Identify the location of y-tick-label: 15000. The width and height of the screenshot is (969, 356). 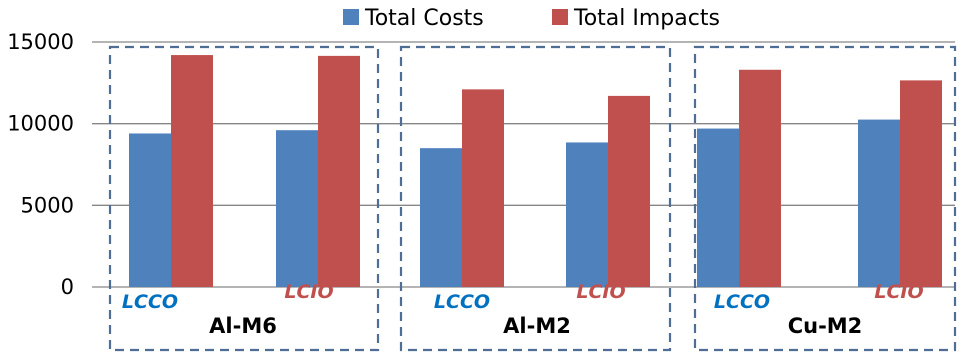
(40, 42).